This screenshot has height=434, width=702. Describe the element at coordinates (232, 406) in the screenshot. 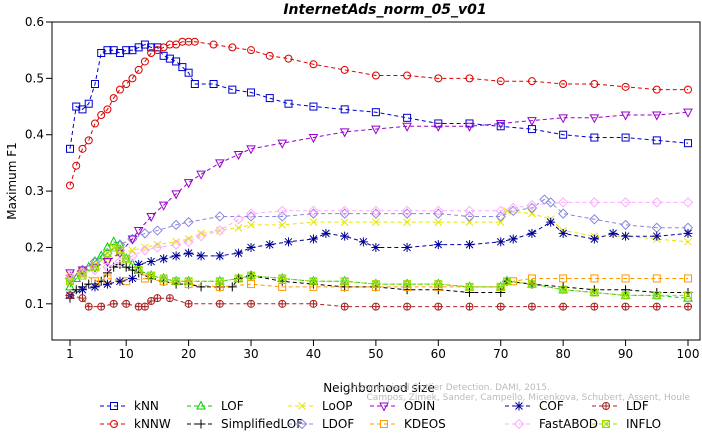

I see `legend-label: LOF` at that location.